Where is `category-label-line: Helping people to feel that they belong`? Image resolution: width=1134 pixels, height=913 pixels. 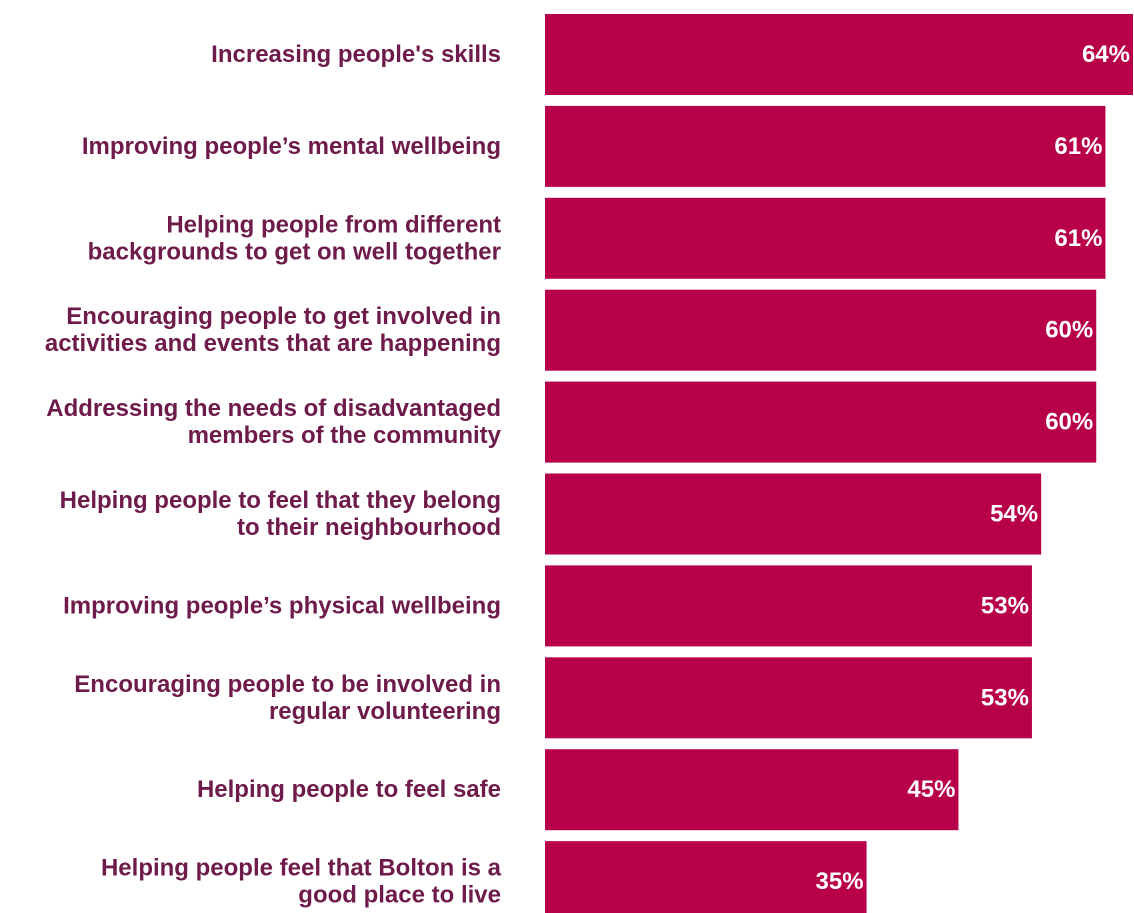
category-label-line: Helping people to feel that they belong is located at coordinates (280, 500).